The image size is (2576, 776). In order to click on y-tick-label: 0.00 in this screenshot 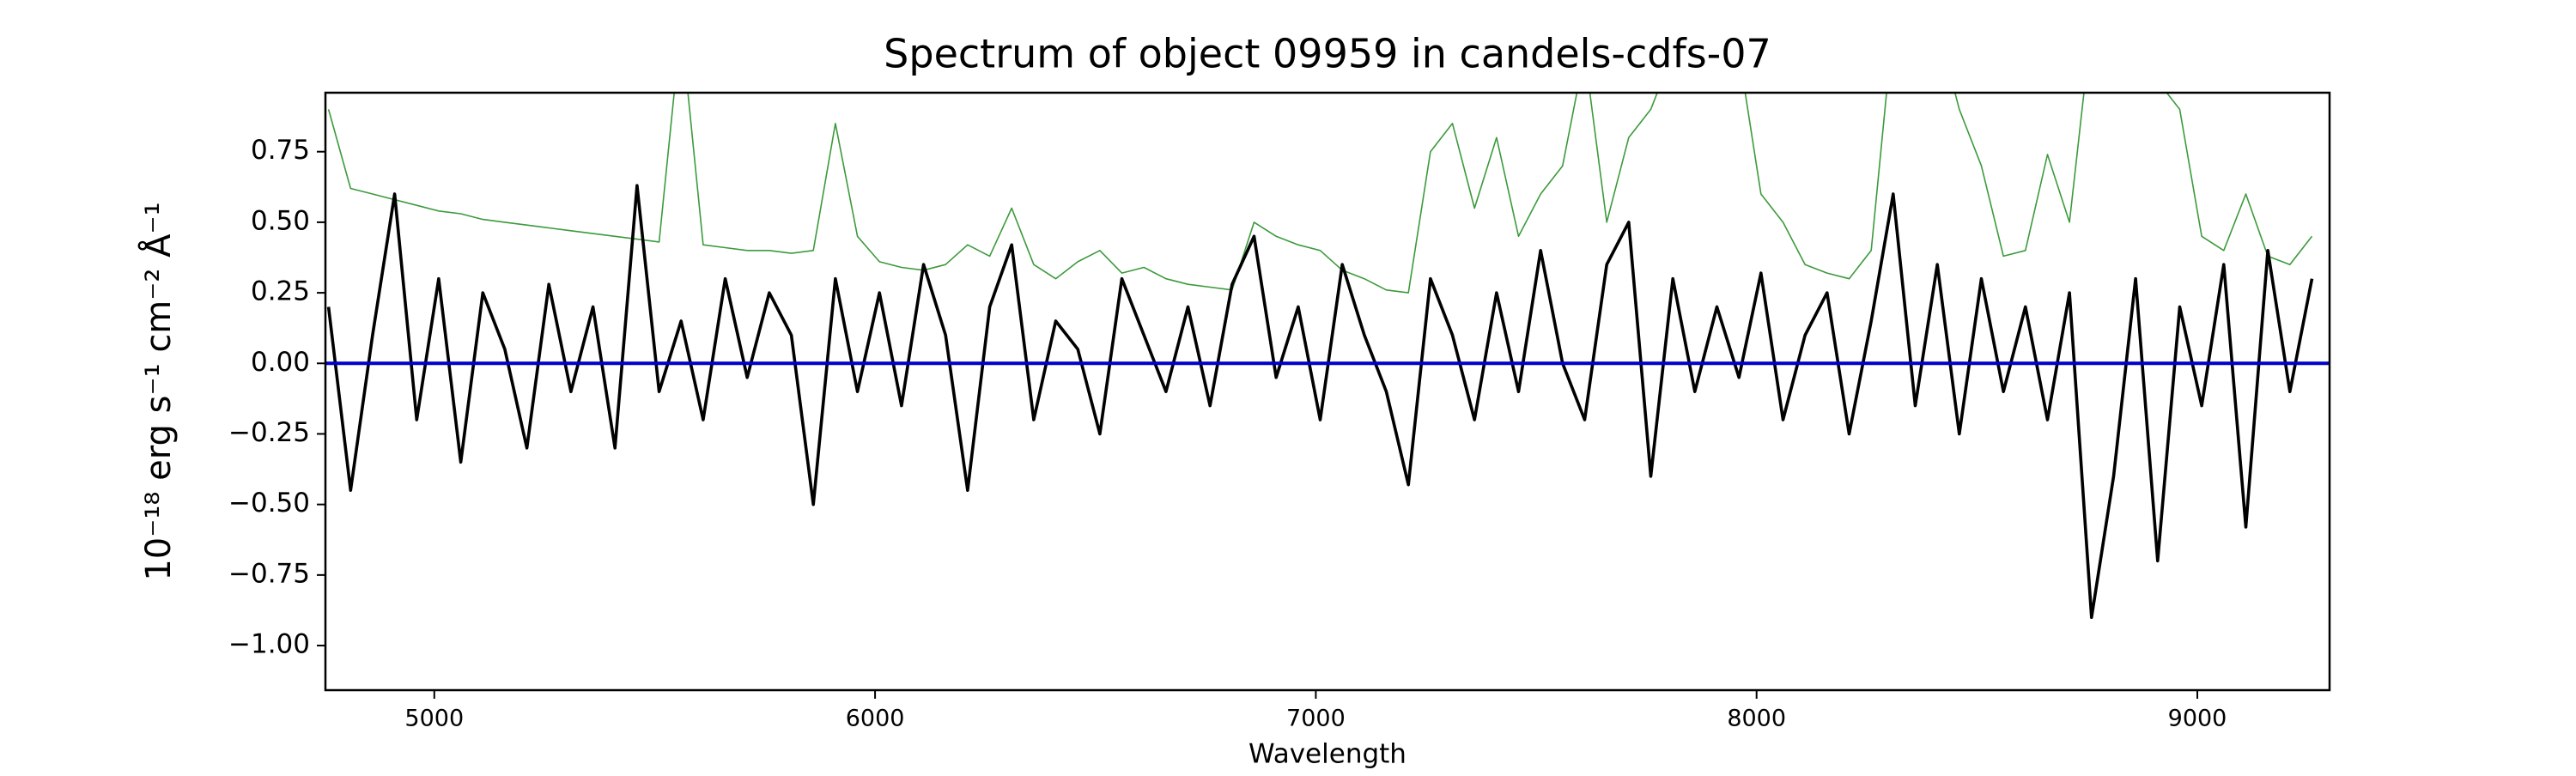, I will do `click(280, 363)`.